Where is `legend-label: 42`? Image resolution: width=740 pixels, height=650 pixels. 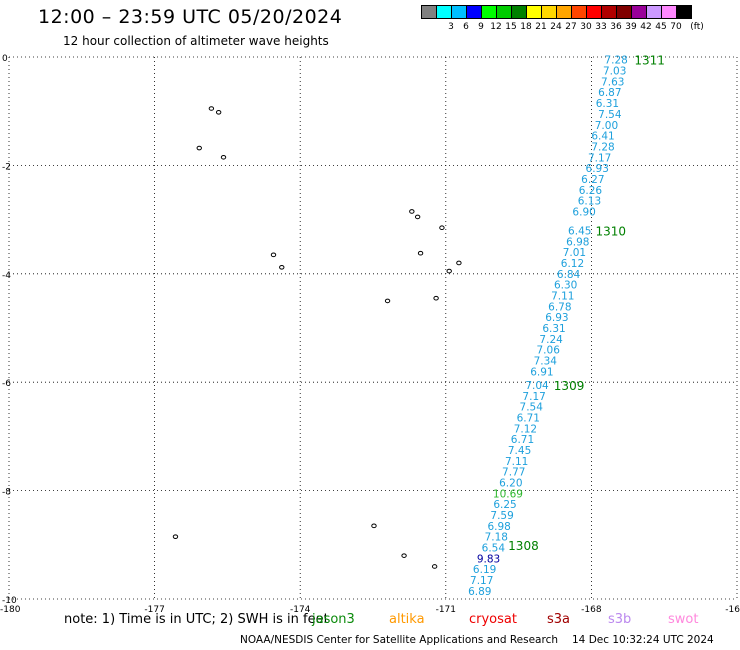 legend-label: 42 is located at coordinates (646, 27).